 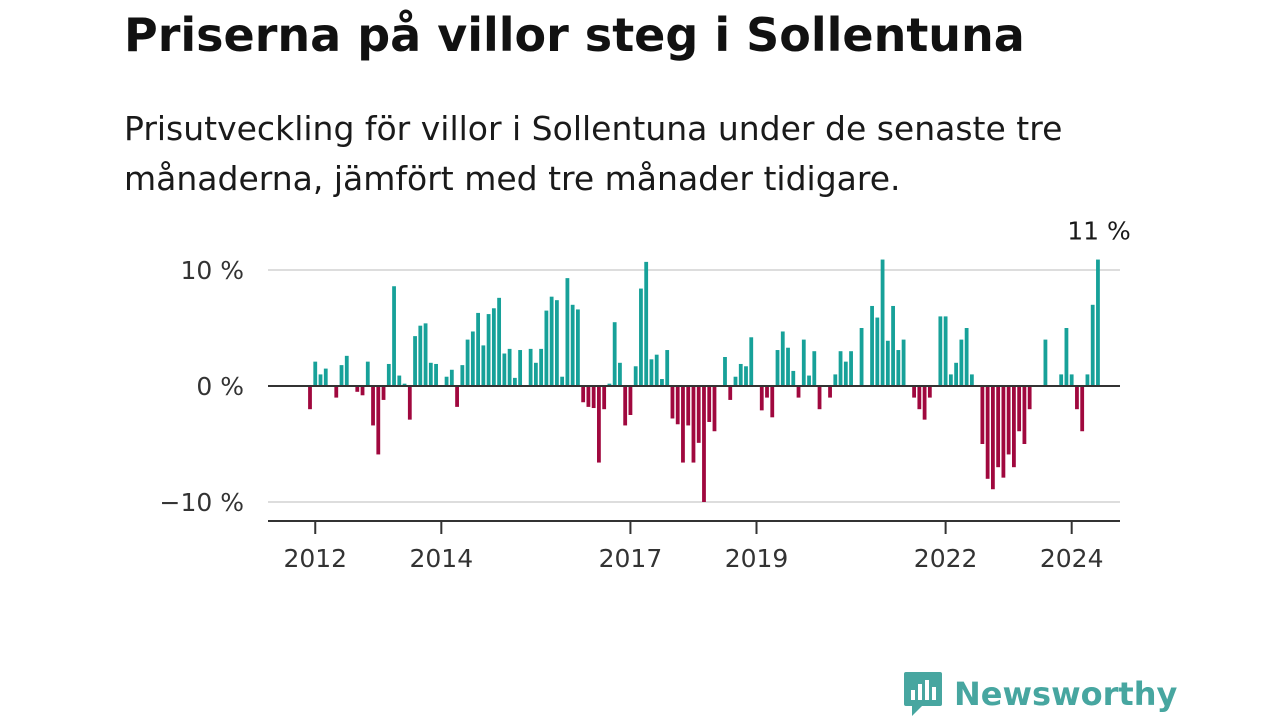 What do you see at coordinates (442, 558) in the screenshot?
I see `x-tick-label: 2014` at bounding box center [442, 558].